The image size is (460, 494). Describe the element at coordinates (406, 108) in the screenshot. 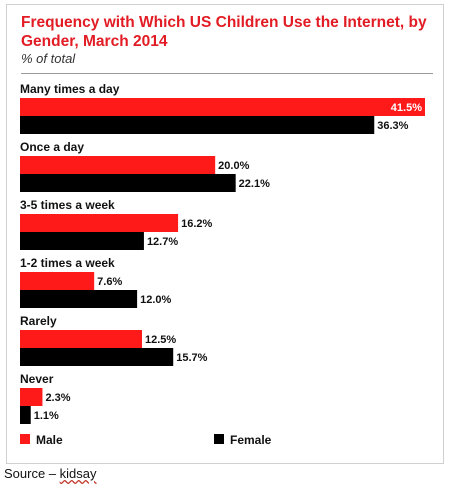

I see `value-label-male-many-times-a-day: 41.5%` at that location.